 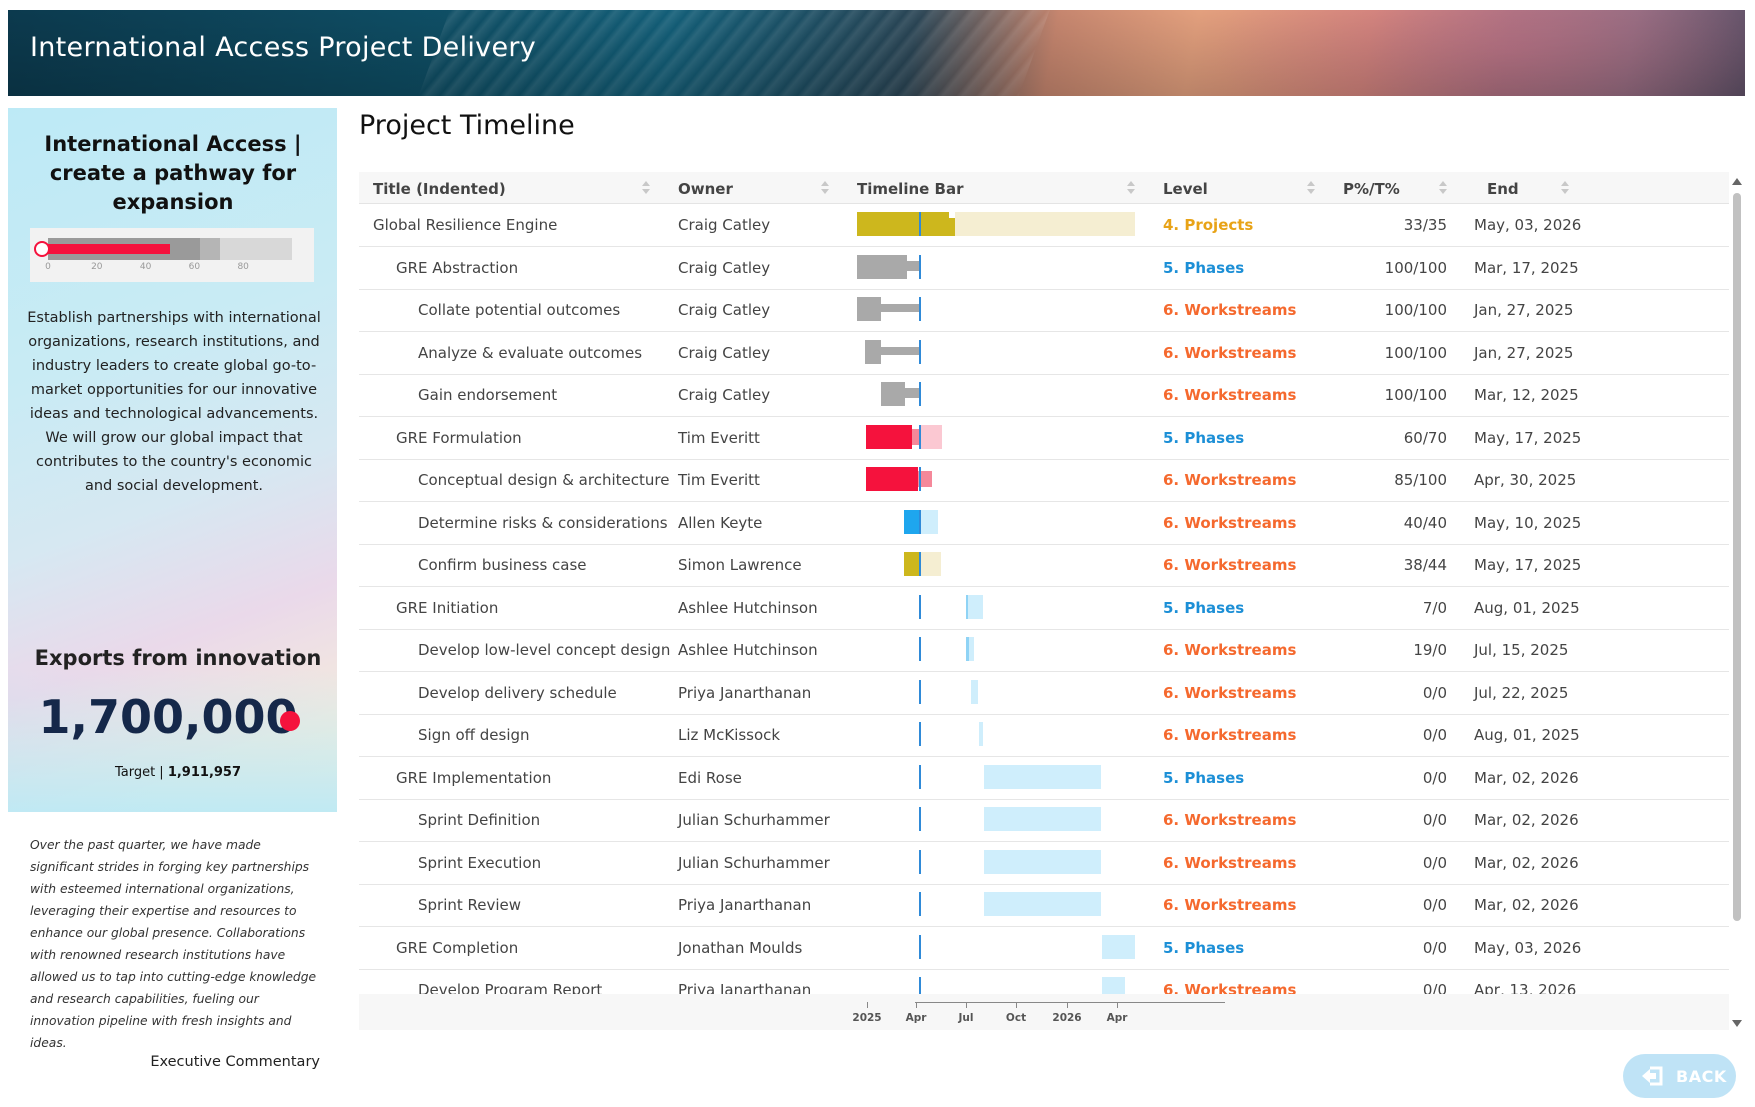 What do you see at coordinates (97, 267) in the screenshot?
I see `gauge-tick-label: 20` at bounding box center [97, 267].